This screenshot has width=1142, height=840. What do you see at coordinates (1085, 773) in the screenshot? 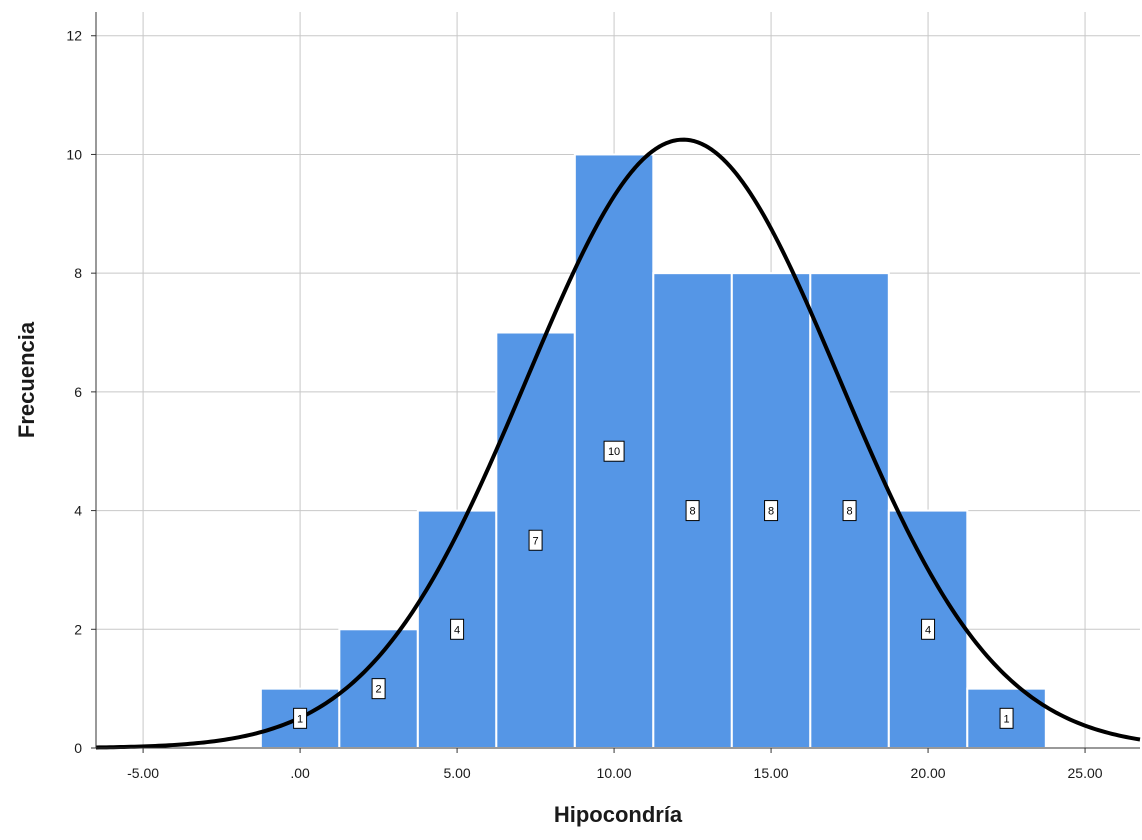
I see `x-tick-label: 25.00` at bounding box center [1085, 773].